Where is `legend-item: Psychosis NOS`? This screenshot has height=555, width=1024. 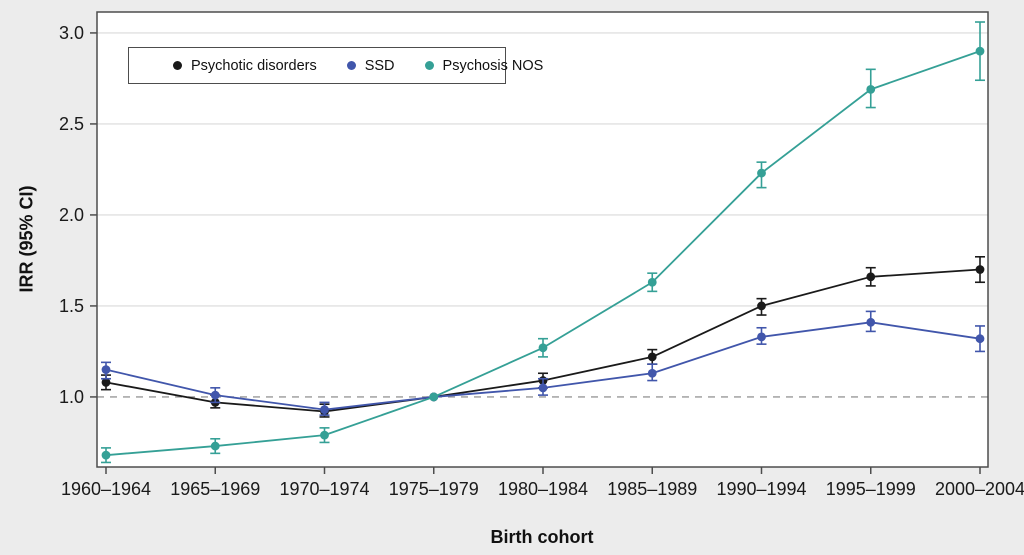 legend-item: Psychosis NOS is located at coordinates (484, 65).